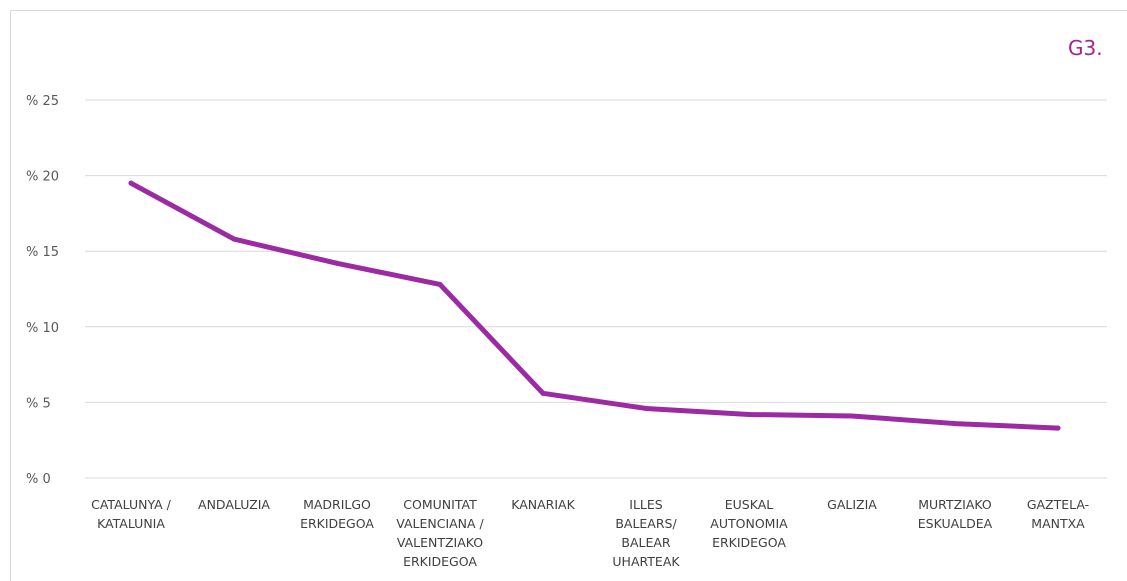 This screenshot has height=581, width=1127. I want to click on x-tick-label: ILLES BALEARS/BALEAR UHARTEAK, so click(646, 533).